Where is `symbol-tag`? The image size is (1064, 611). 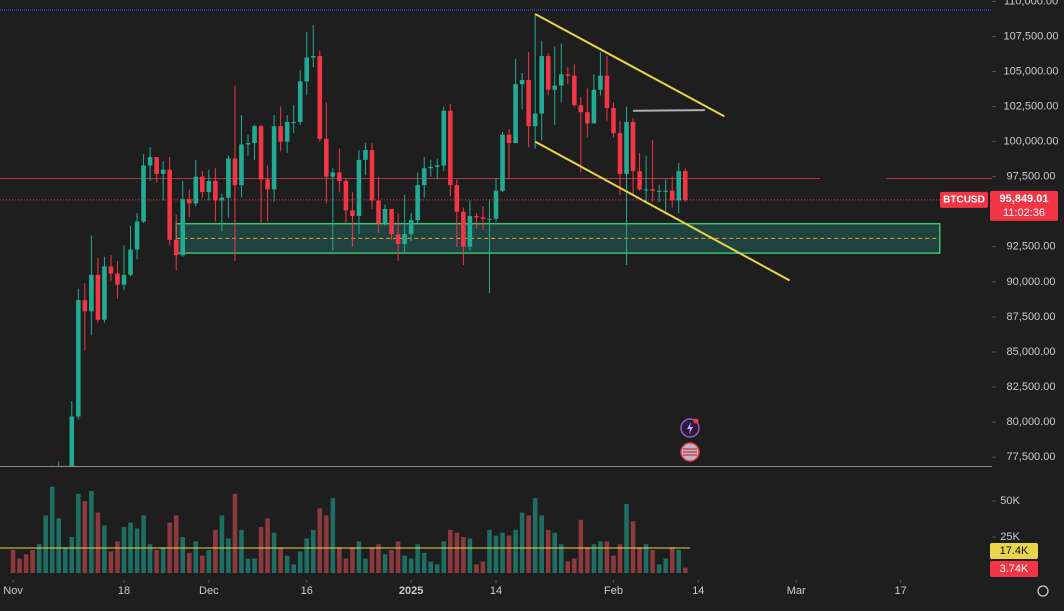
symbol-tag is located at coordinates (964, 199).